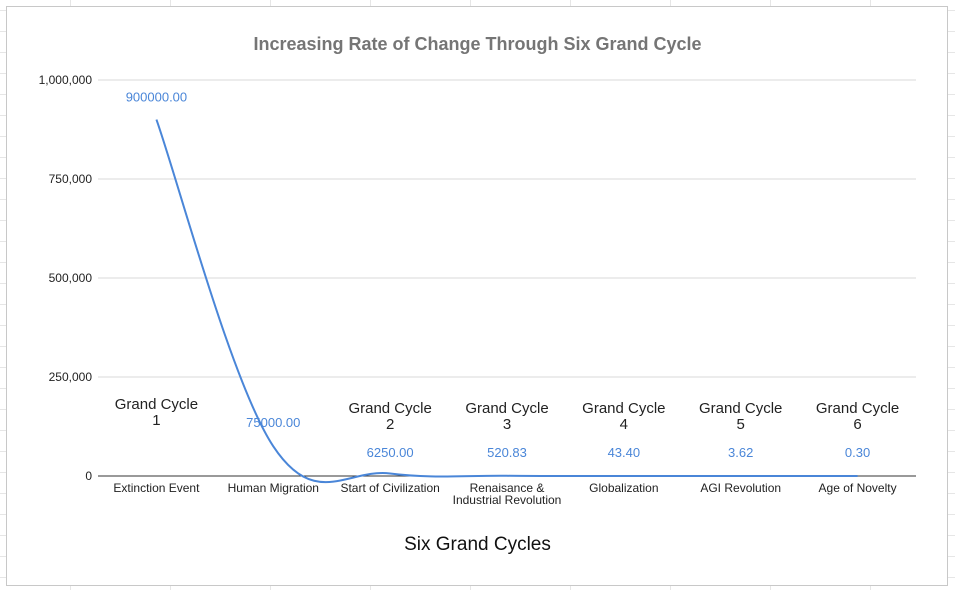  What do you see at coordinates (390, 452) in the screenshot?
I see `data-label: 6250.00` at bounding box center [390, 452].